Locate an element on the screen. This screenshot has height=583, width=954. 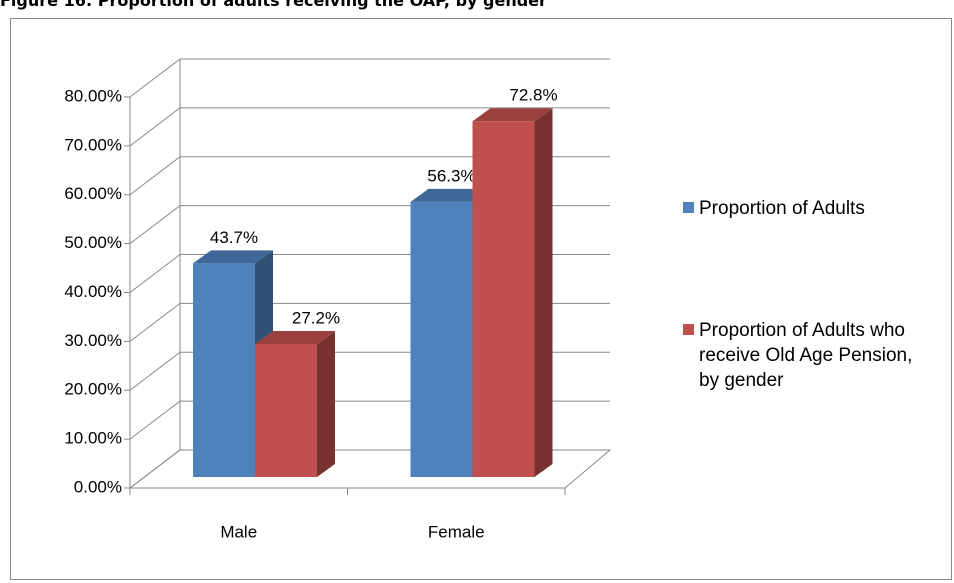
y-tick-label: 70.00% is located at coordinates (93, 144).